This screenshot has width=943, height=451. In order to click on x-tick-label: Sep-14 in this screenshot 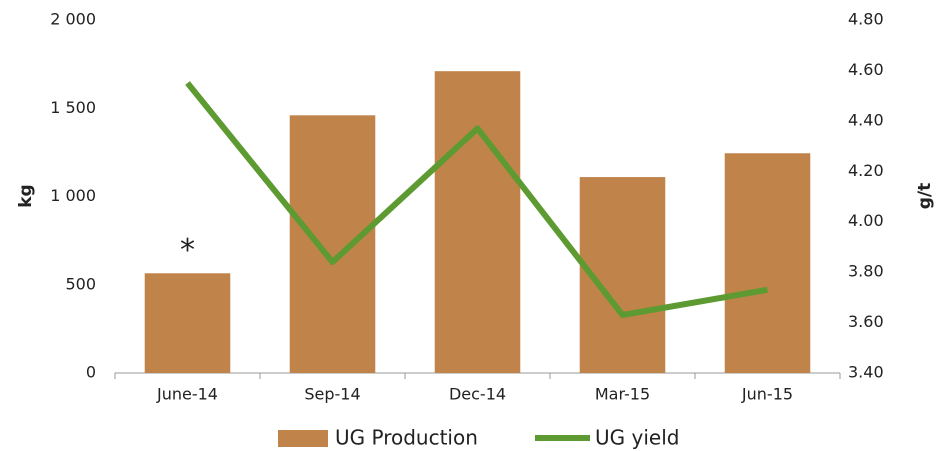, I will do `click(332, 394)`.